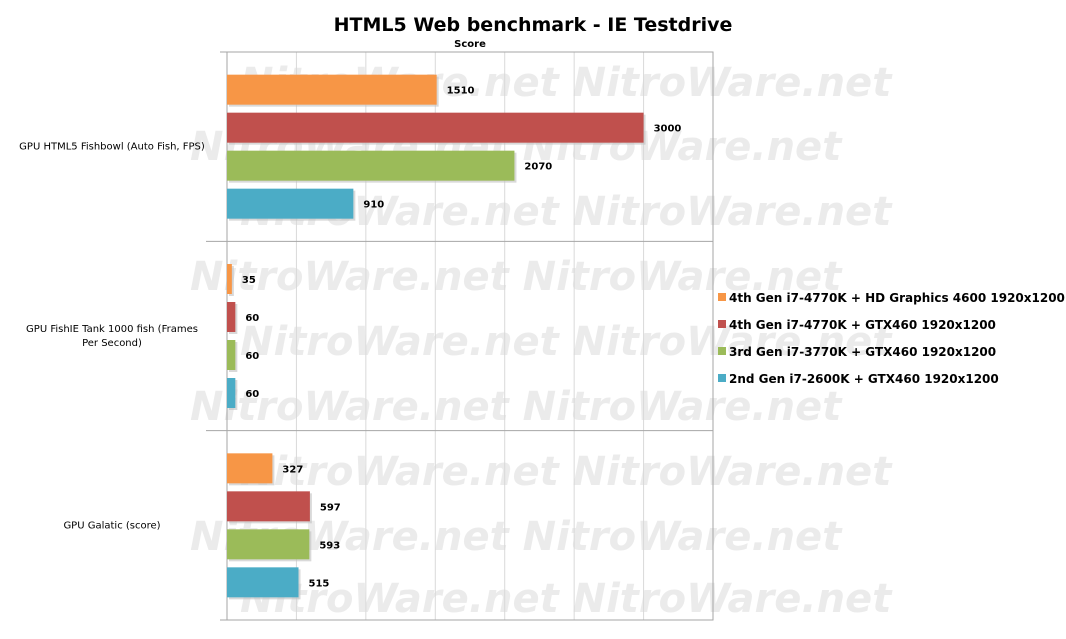 Image resolution: width=1066 pixels, height=639 pixels. What do you see at coordinates (862, 325) in the screenshot?
I see `legend-label: 4th Gen i7-4770K + GTX460 1920x1200` at bounding box center [862, 325].